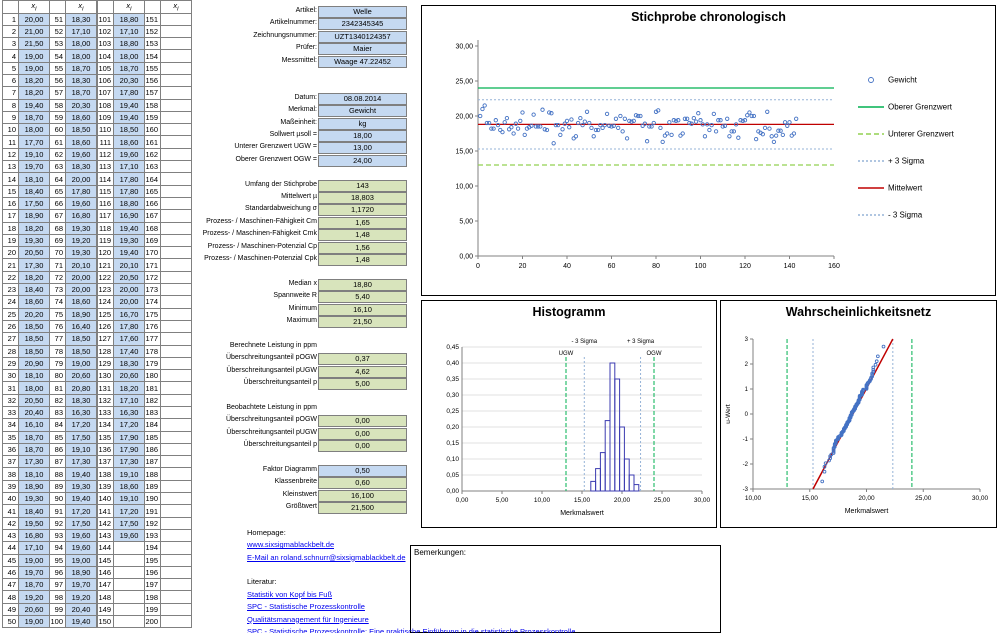 The image size is (1006, 633). What do you see at coordinates (152, 425) in the screenshot?
I see `row-number: 184` at bounding box center [152, 425].